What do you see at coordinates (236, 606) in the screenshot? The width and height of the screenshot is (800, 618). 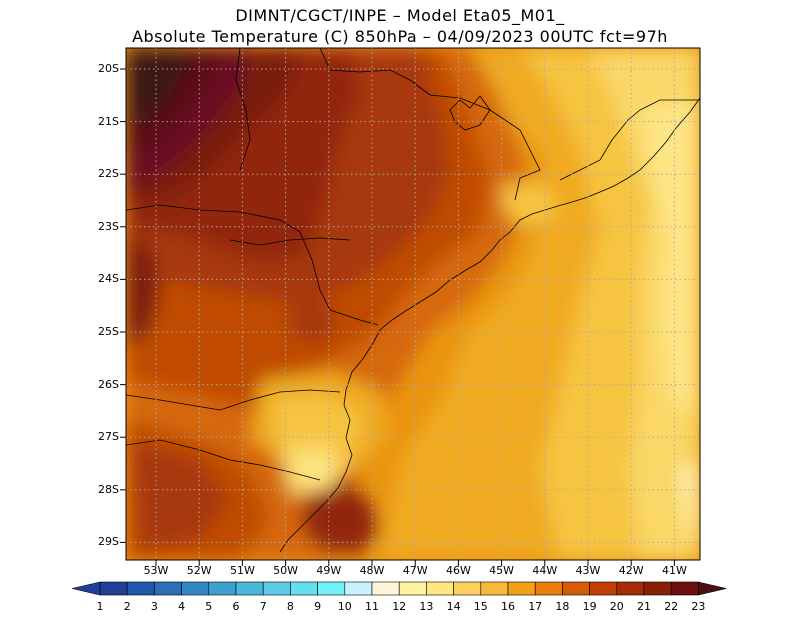 I see `colorbar-label-6: 6` at bounding box center [236, 606].